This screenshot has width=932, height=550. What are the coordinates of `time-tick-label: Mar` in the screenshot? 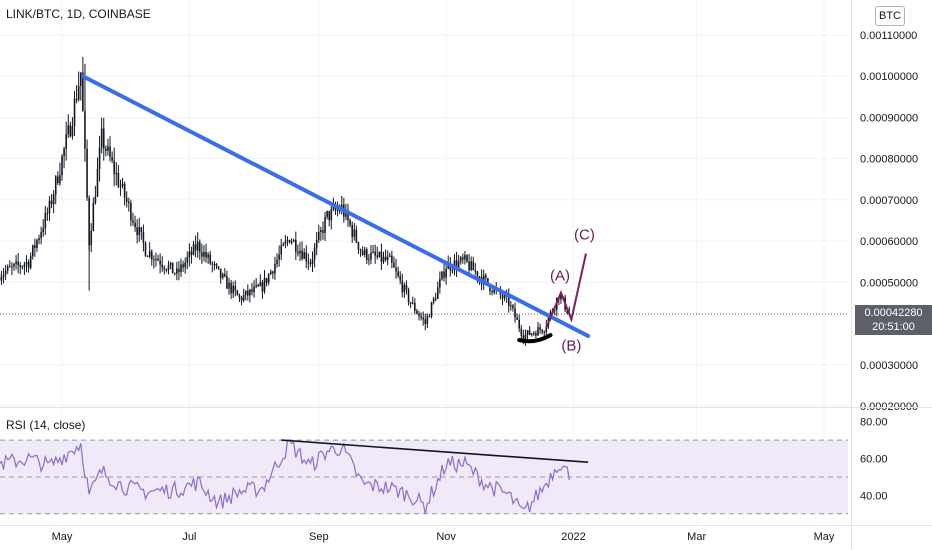 It's located at (696, 537).